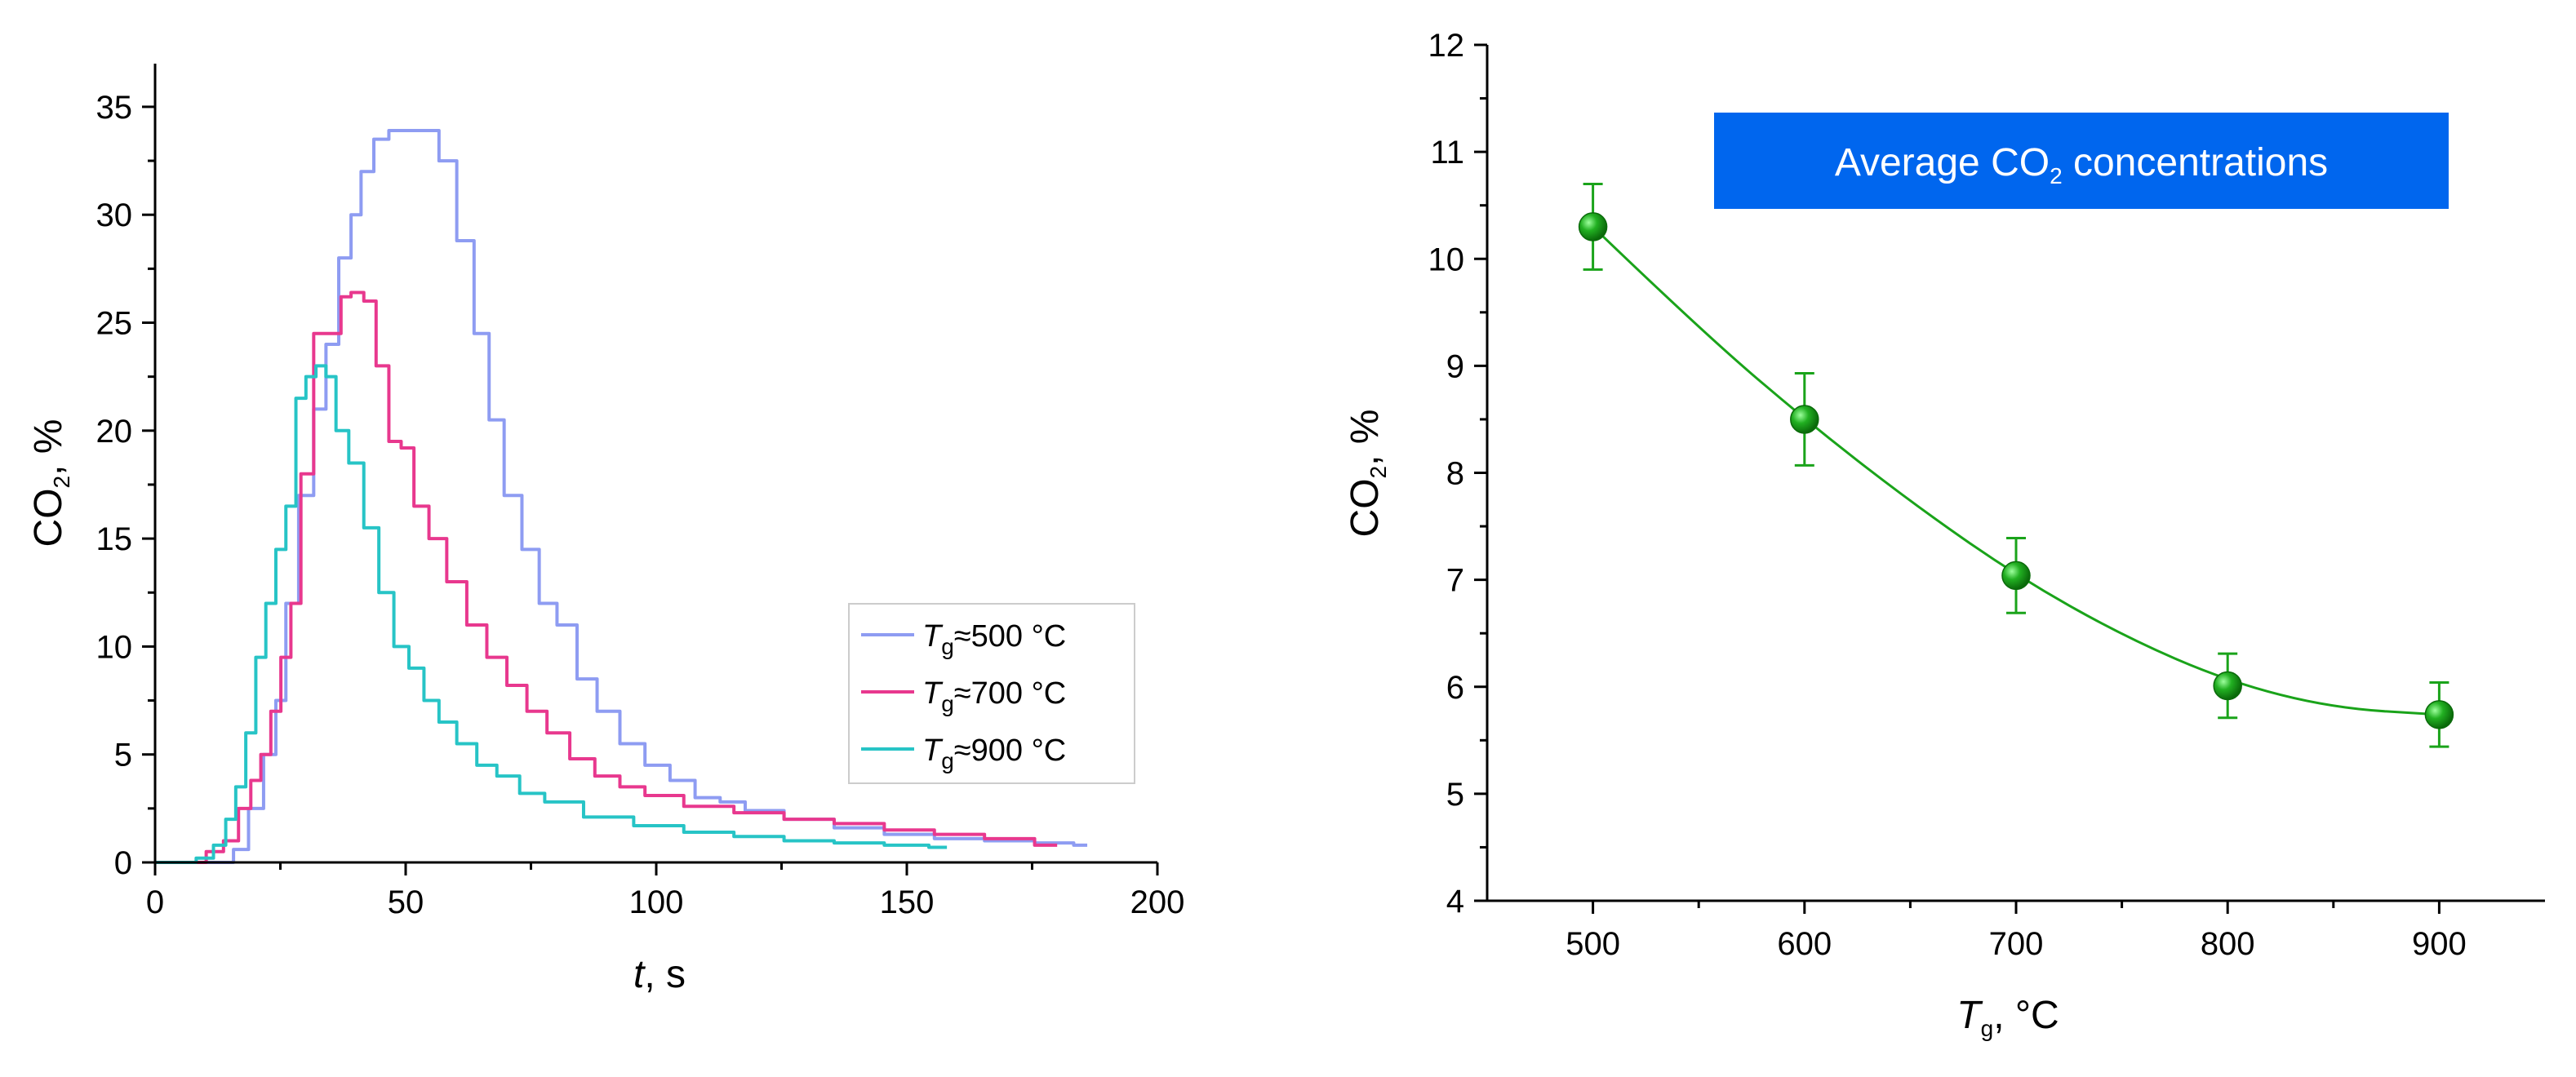 Image resolution: width=2576 pixels, height=1077 pixels. I want to click on right-x-tick-label: 700, so click(2016, 944).